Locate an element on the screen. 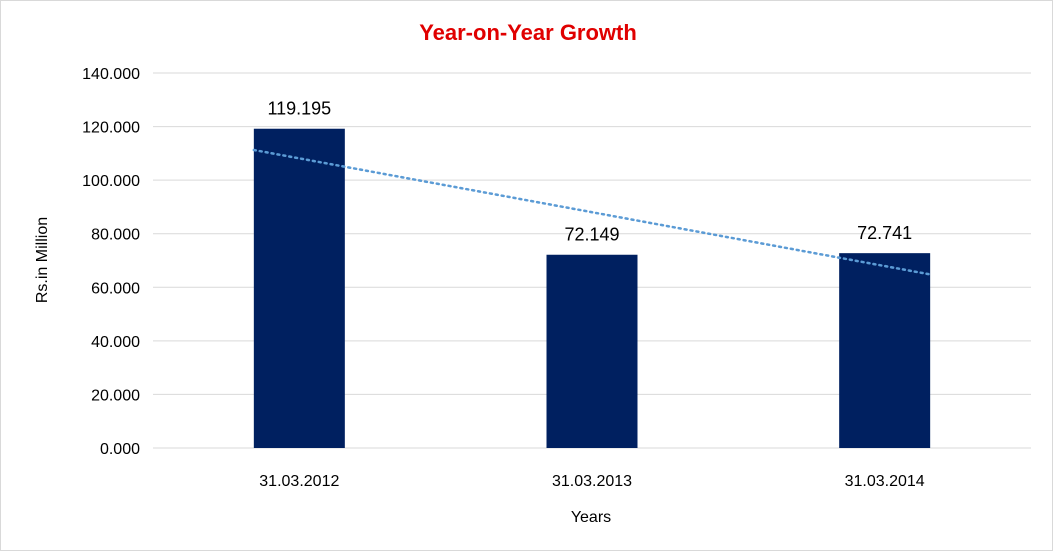 This screenshot has width=1053, height=552. y-tick-label: 20.000 is located at coordinates (115, 395).